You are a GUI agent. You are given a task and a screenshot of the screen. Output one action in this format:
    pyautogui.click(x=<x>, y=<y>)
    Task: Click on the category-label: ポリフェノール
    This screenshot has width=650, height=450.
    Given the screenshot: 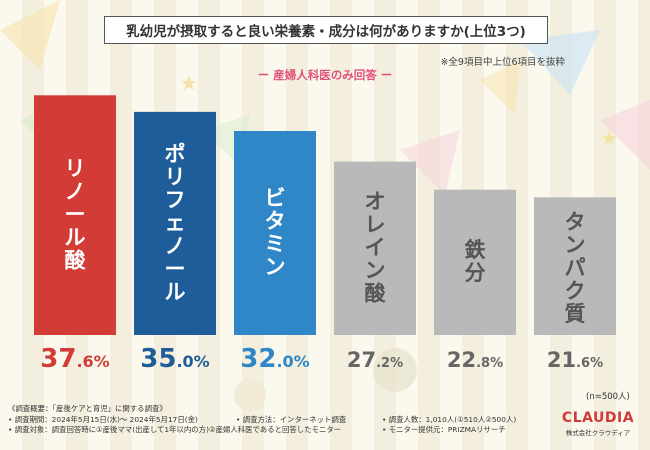 What is the action you would take?
    pyautogui.click(x=175, y=223)
    